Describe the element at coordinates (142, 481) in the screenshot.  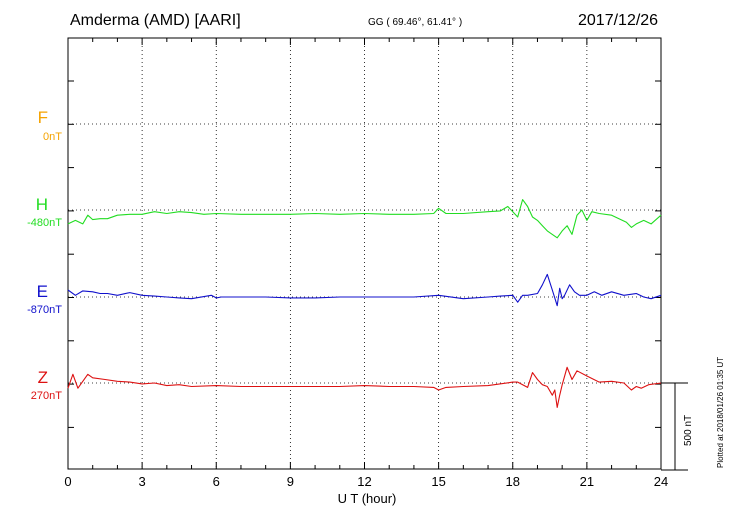
I see `x-tick-label: 3` at that location.